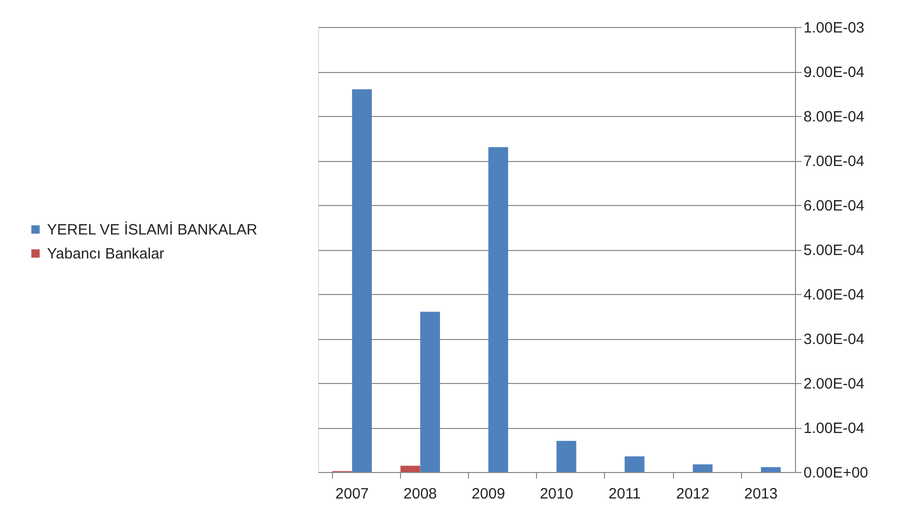 The width and height of the screenshot is (898, 527). Describe the element at coordinates (420, 494) in the screenshot. I see `x-tick-label: 2008` at that location.